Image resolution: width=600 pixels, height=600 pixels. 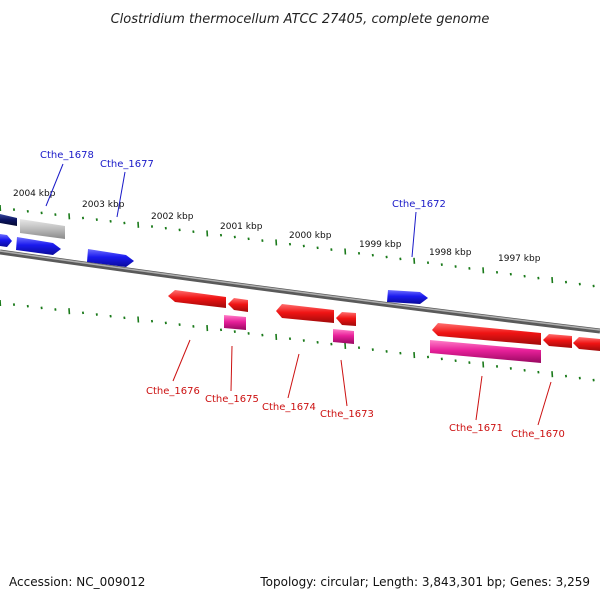 I want to click on scale-label-2000: 2000 kbp, so click(x=310, y=236).